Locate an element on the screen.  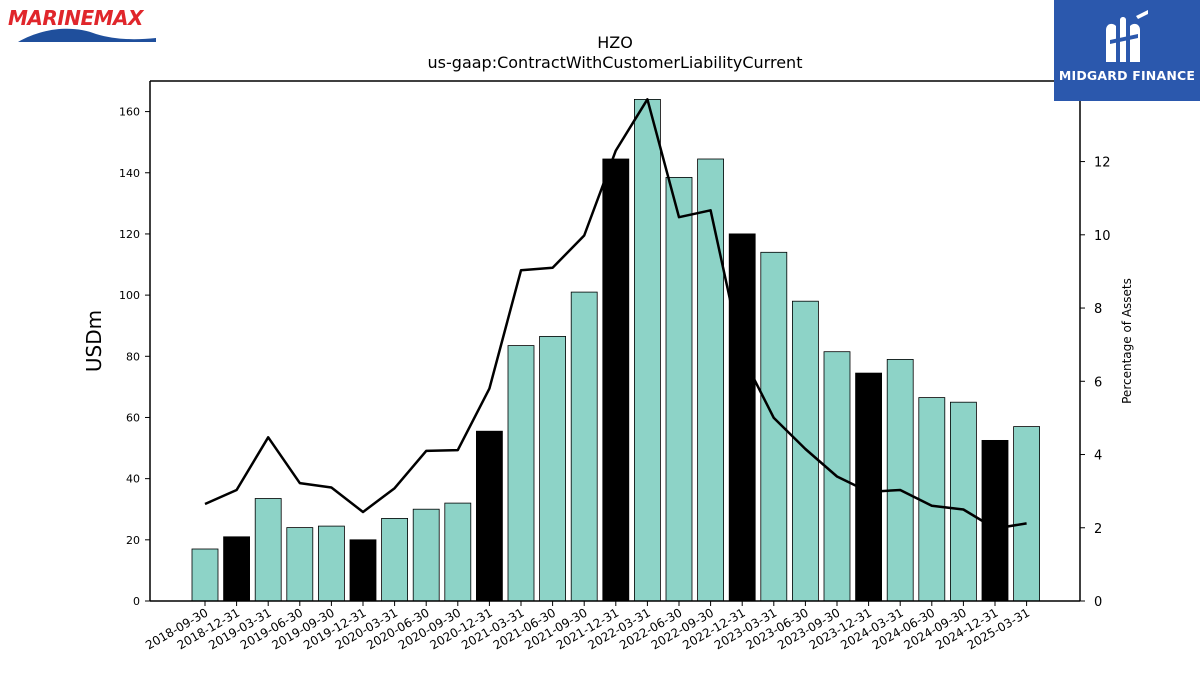
chart-title: HZO is located at coordinates (615, 42).